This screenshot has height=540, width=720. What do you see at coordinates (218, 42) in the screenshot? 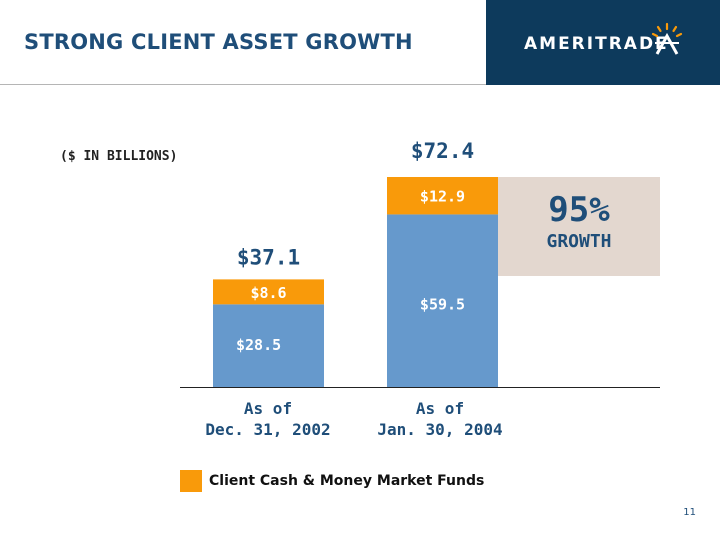
I see `page-title: STRONG CLIENT ASSET GROWTH` at bounding box center [218, 42].